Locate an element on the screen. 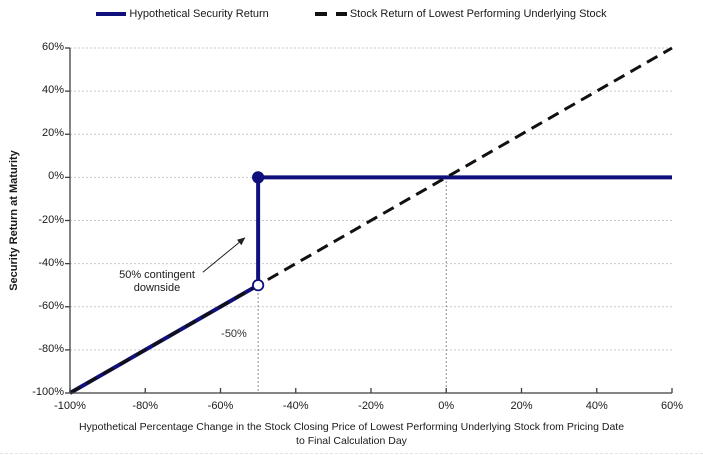  legend-label-security-return: Hypothetical Security Return is located at coordinates (199, 14).